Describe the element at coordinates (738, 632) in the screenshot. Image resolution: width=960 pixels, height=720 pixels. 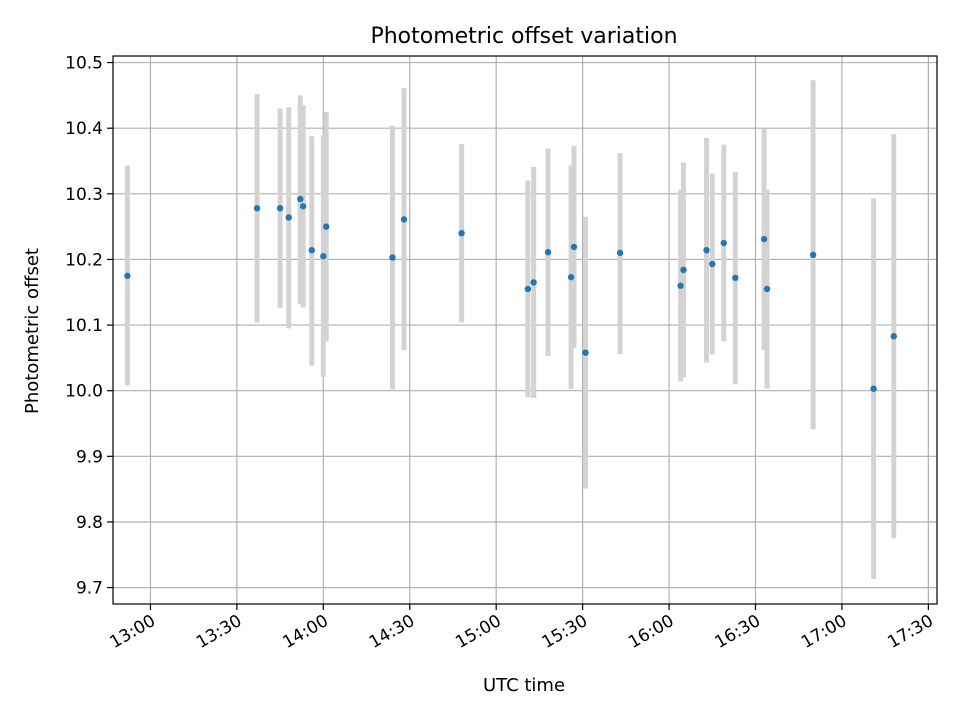
I see `x-tick-label: 16:30` at that location.